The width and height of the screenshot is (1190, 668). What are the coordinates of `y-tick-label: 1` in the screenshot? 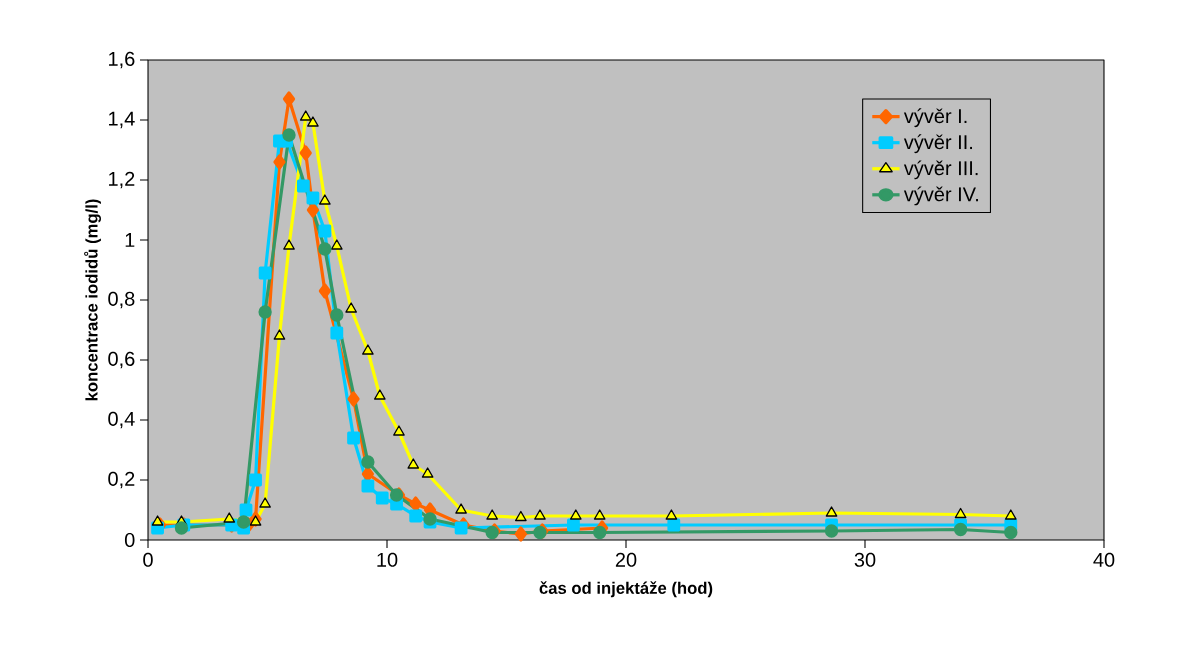 It's located at (130, 240).